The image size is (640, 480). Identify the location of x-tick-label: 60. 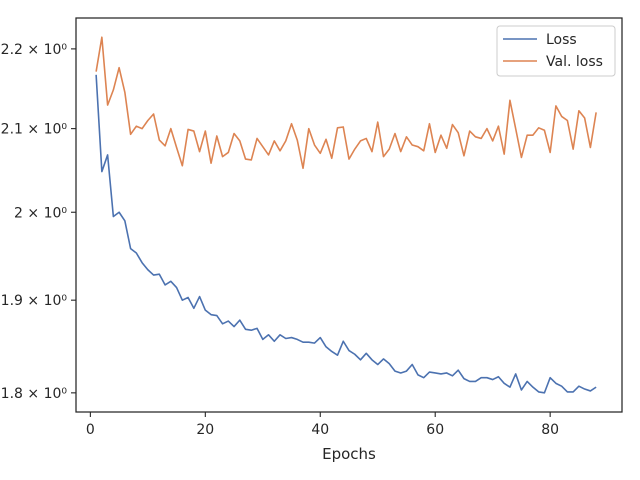
(435, 430).